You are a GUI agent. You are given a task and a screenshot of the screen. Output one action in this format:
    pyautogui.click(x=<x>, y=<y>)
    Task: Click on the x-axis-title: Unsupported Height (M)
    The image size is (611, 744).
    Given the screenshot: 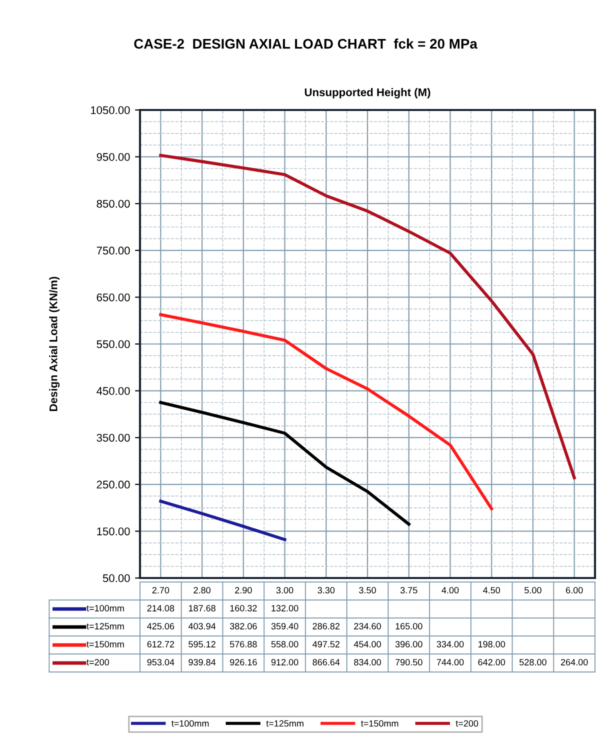 What is the action you would take?
    pyautogui.click(x=367, y=93)
    